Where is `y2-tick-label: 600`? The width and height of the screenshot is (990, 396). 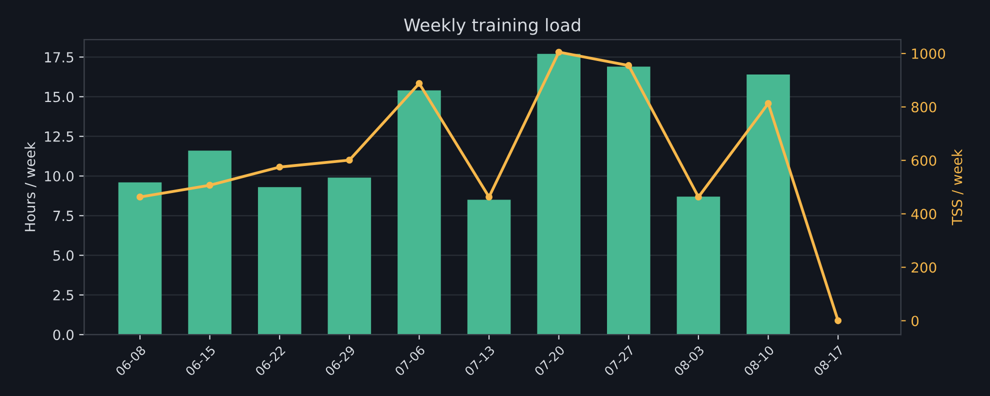 y2-tick-label: 600 is located at coordinates (924, 160).